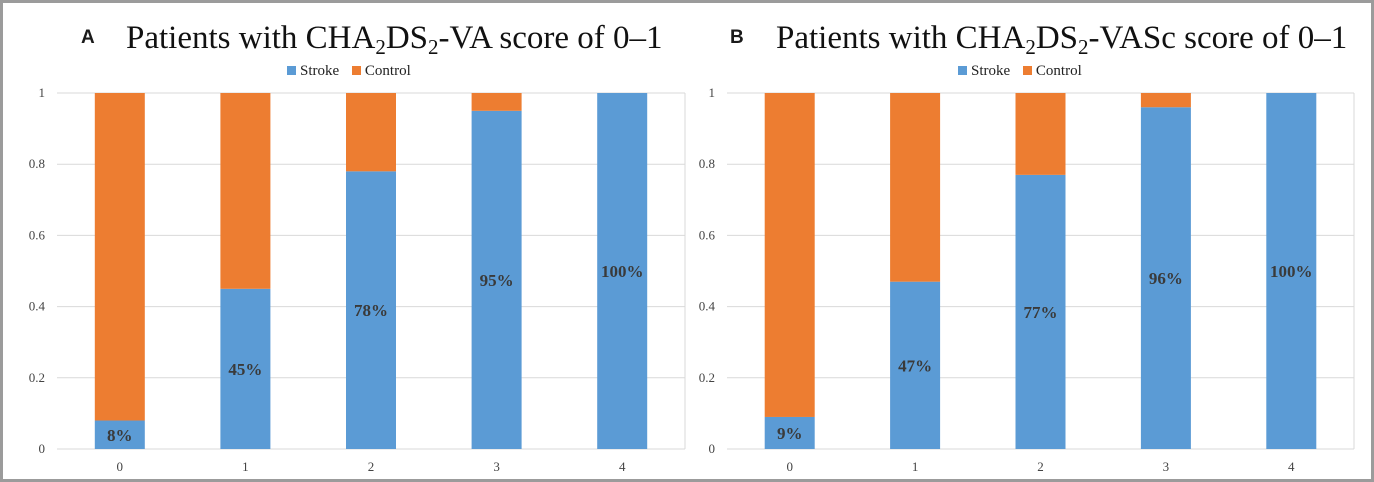 This screenshot has width=1374, height=482. What do you see at coordinates (394, 39) in the screenshot?
I see `chart-title: Patients with CHA2DS2-VA score of 0–1` at bounding box center [394, 39].